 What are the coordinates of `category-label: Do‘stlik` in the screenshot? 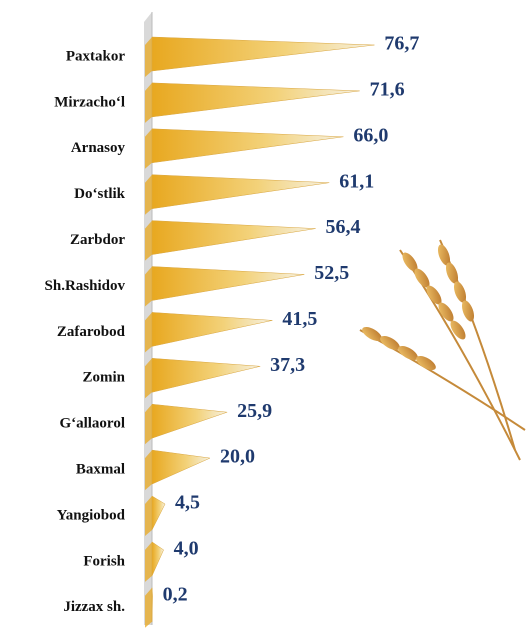 It's located at (99, 194).